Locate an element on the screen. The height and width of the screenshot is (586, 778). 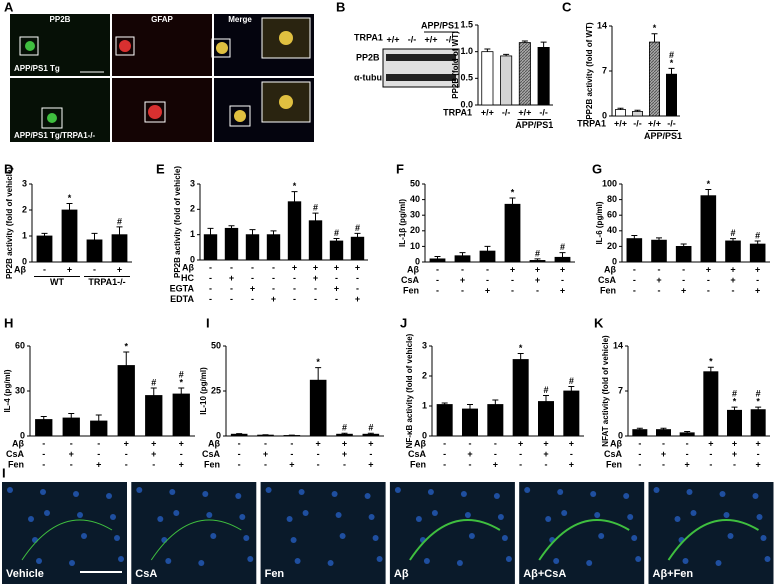
row-label: APP/PS1 Tg is located at coordinates (37, 68).